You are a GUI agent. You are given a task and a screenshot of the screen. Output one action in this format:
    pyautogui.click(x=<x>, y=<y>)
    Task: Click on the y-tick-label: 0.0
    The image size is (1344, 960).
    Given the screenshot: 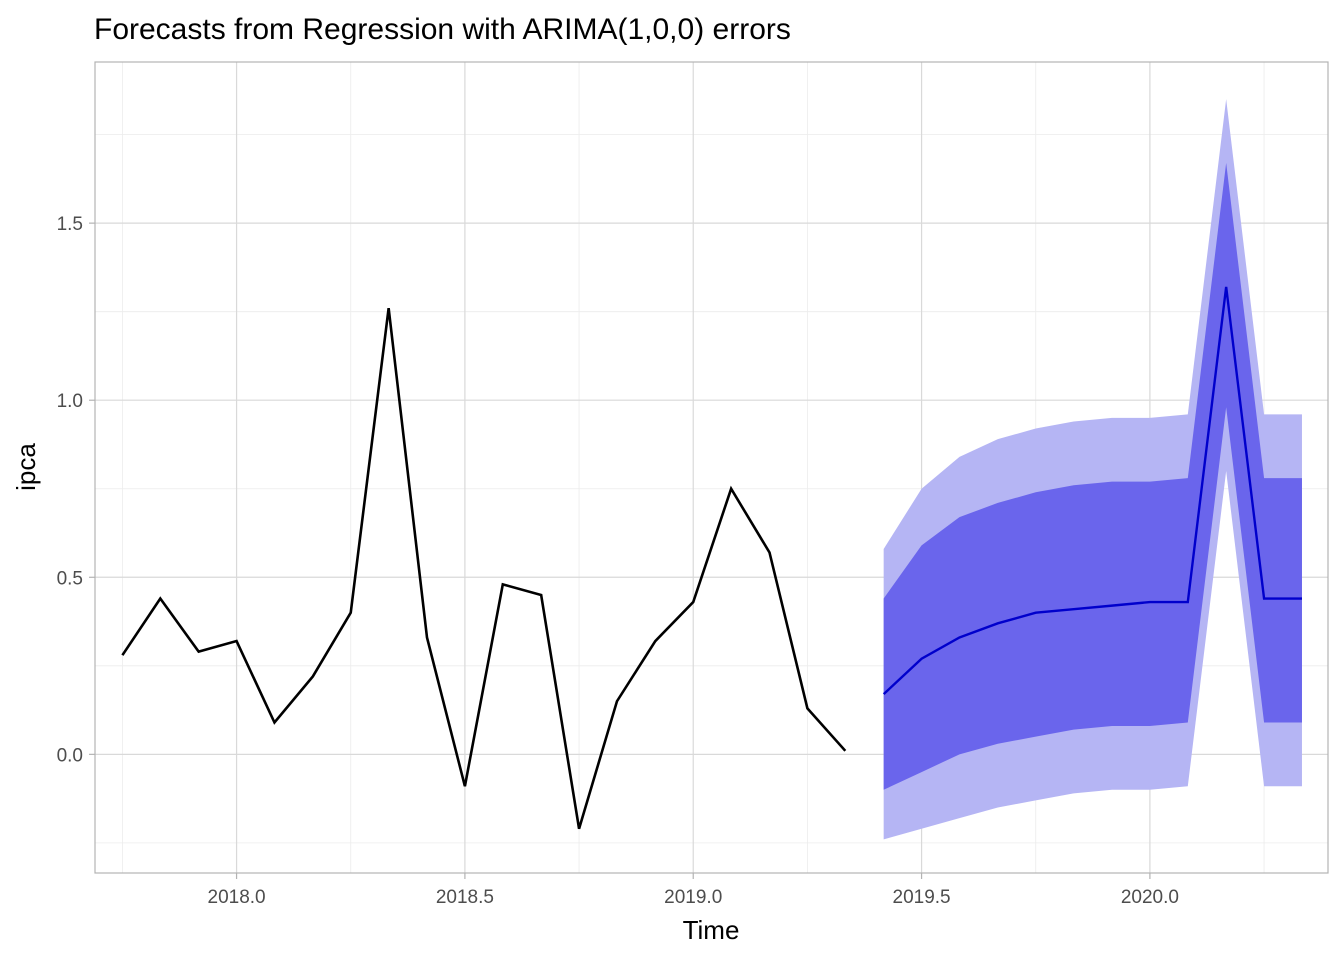 What is the action you would take?
    pyautogui.click(x=70, y=755)
    